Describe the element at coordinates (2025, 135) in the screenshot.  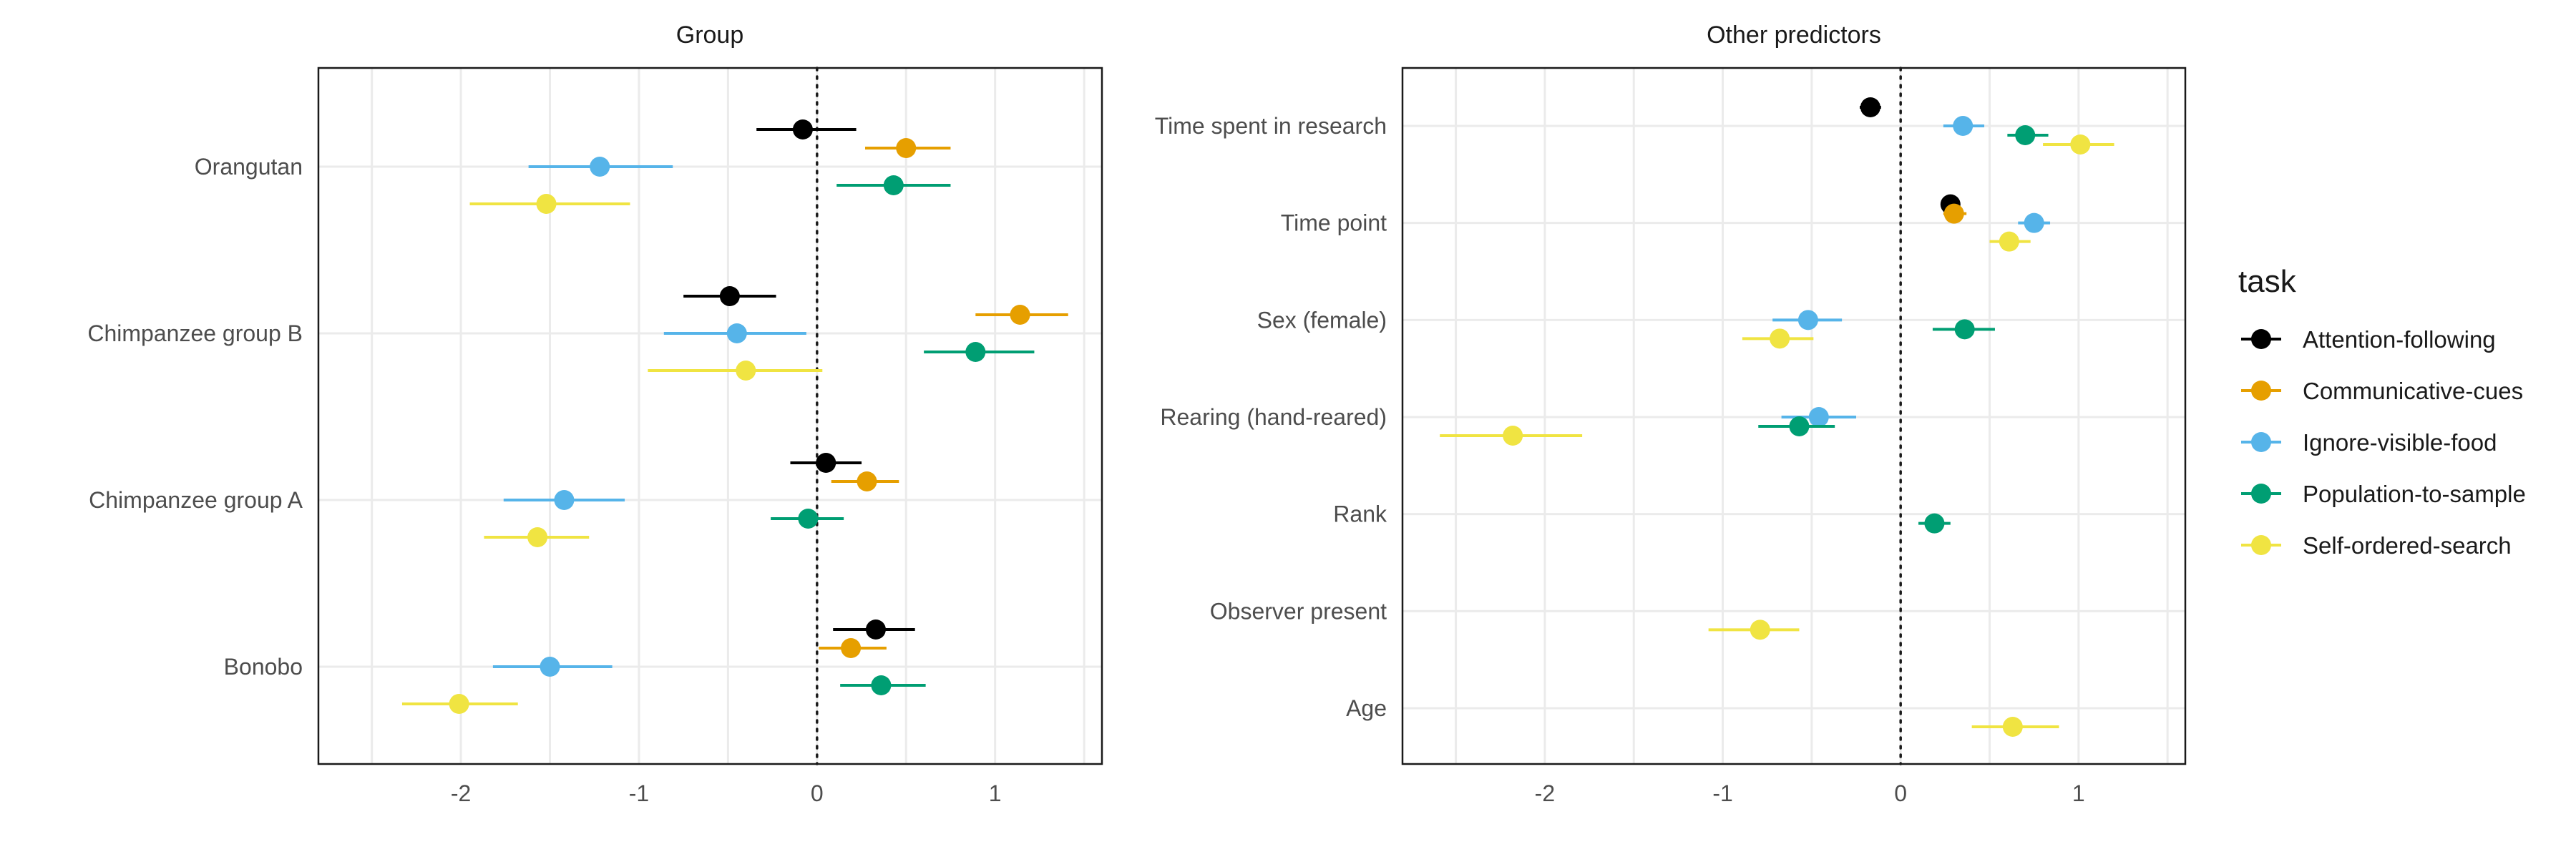
I see `point-population-to-sample-time-spent-in-research` at that location.